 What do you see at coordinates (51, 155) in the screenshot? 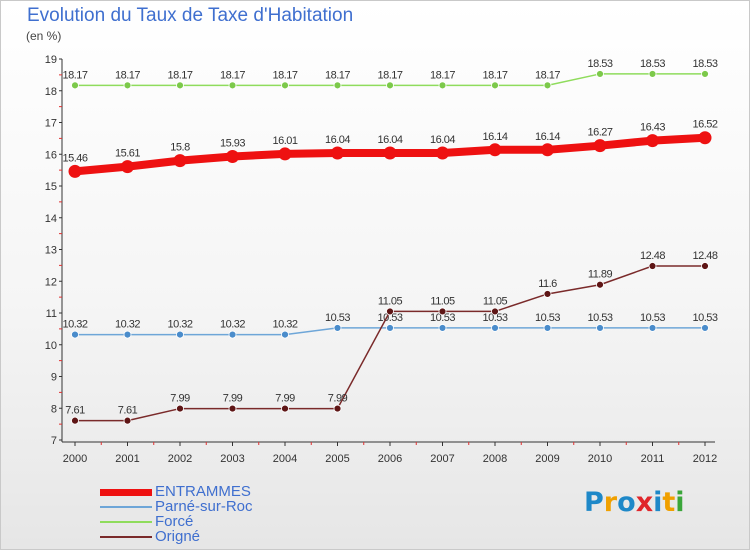
I see `y-tick-label: 16` at bounding box center [51, 155].